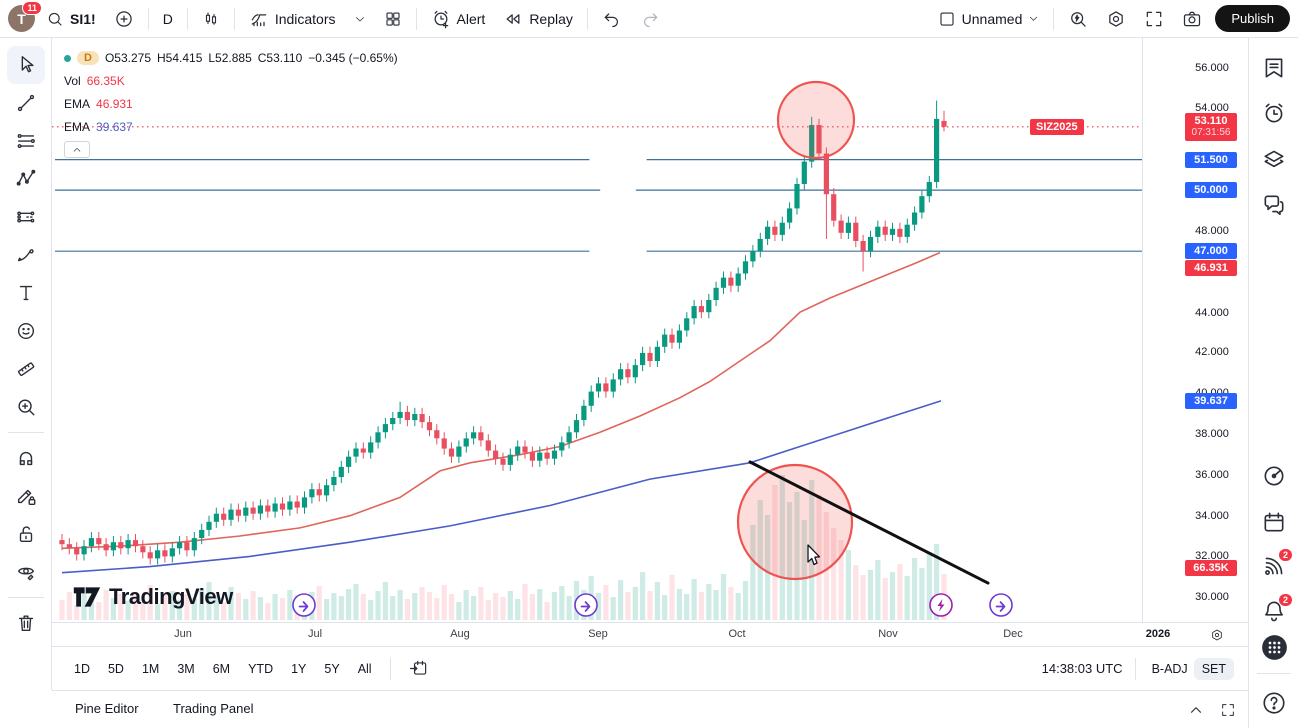  I want to click on tradingview-watermark: TradingView, so click(152, 597).